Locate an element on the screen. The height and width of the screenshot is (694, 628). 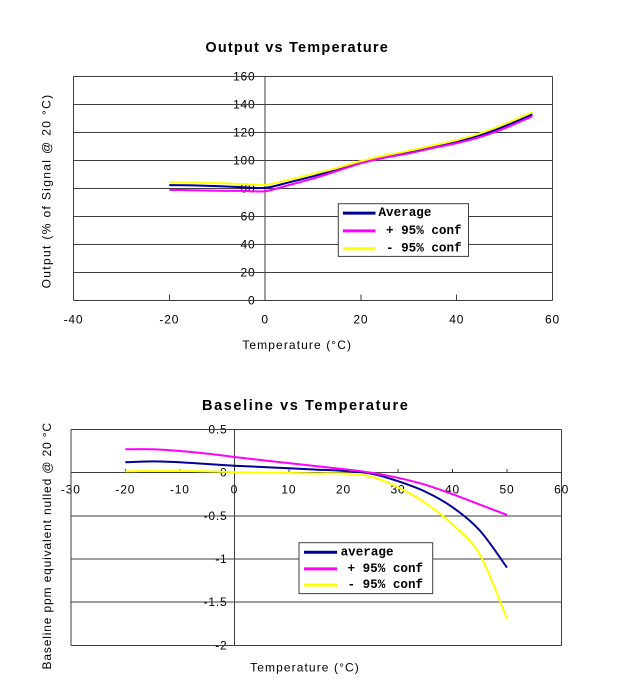
svg-text: 10 is located at coordinates (288, 490).